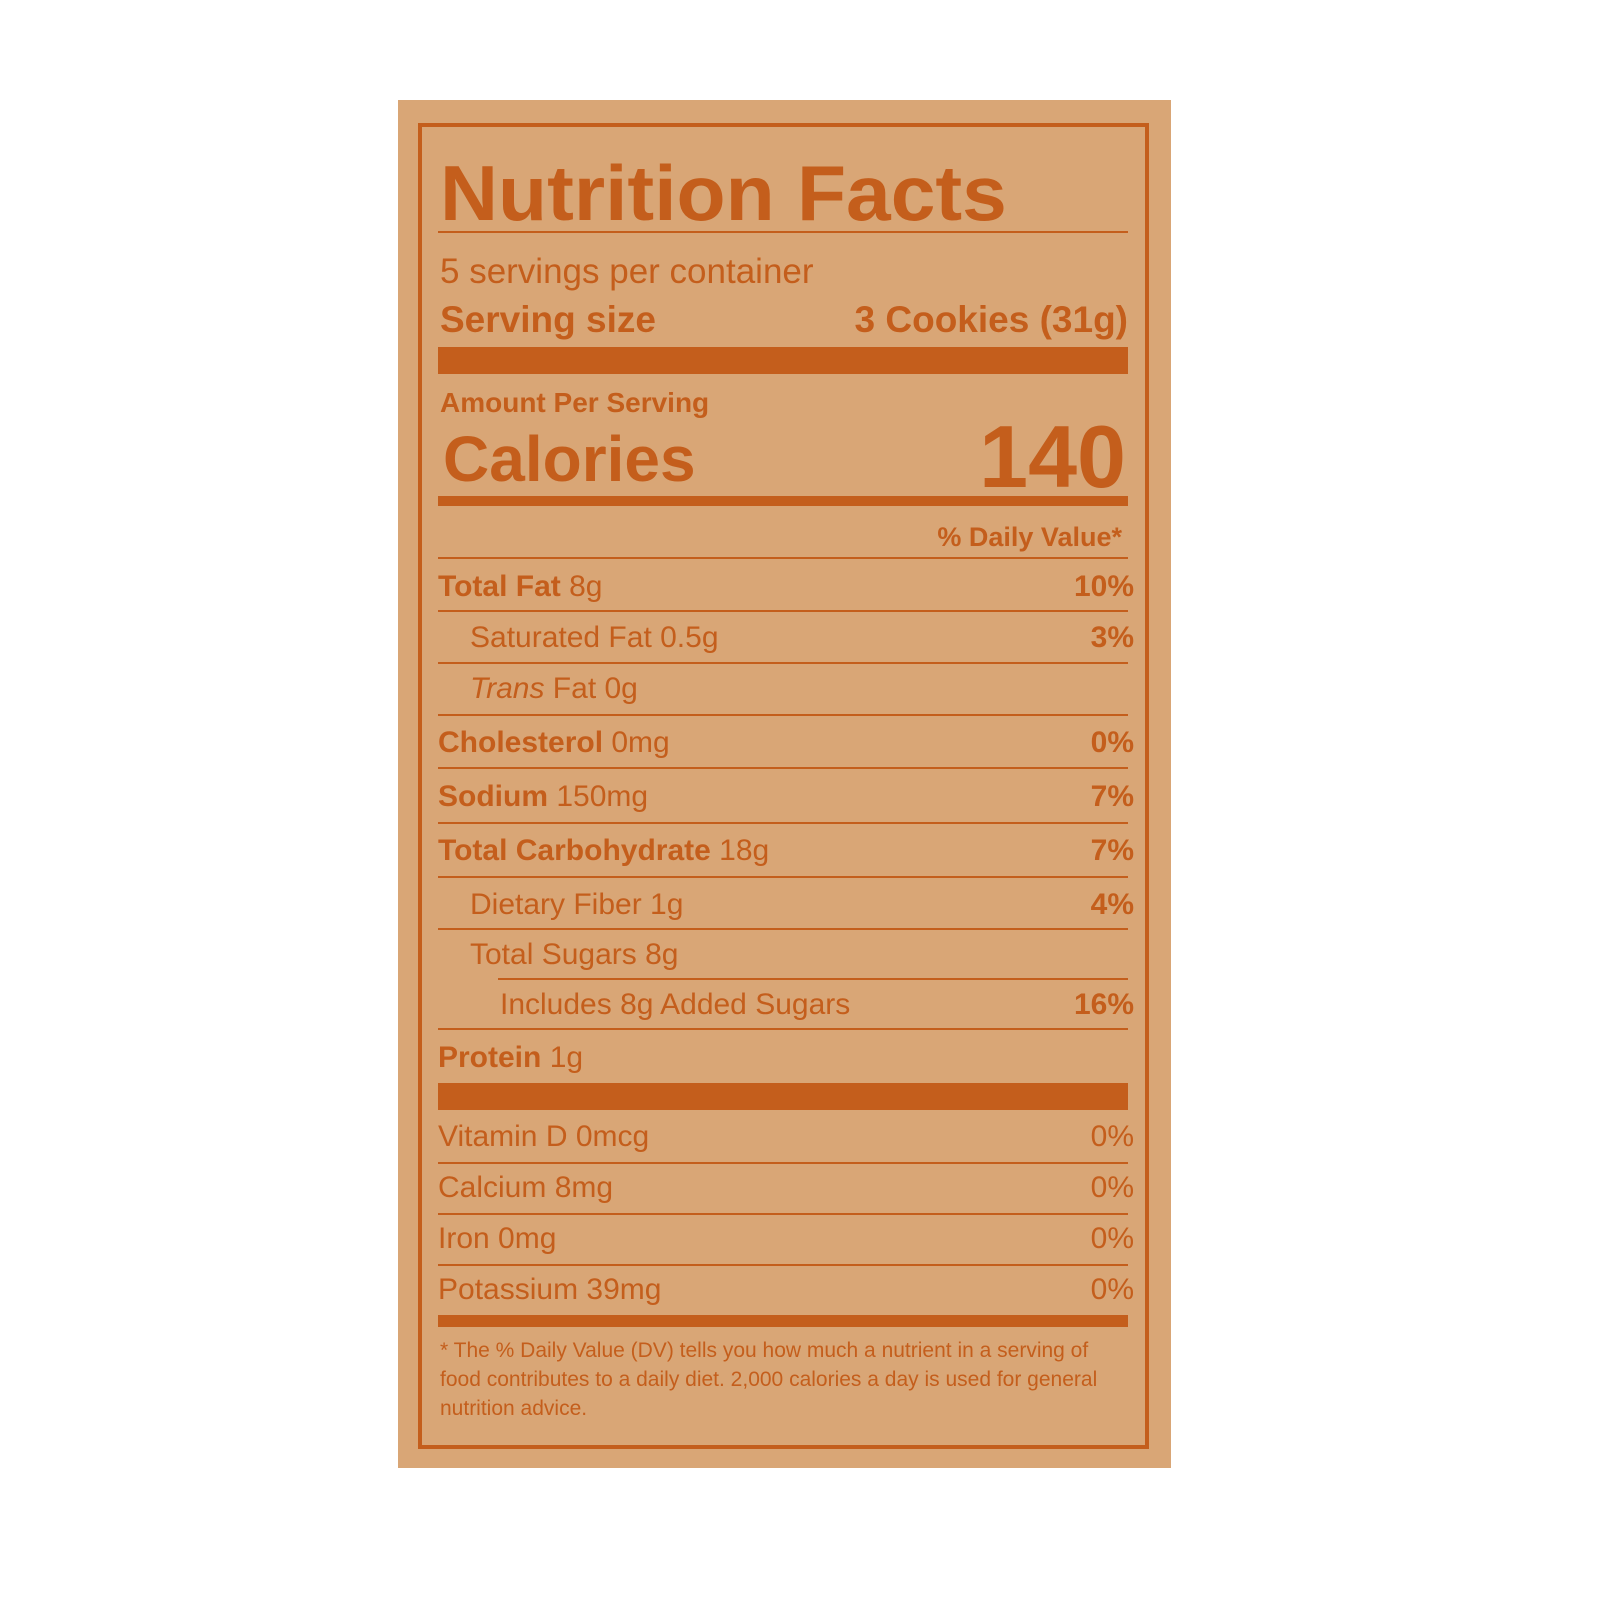 The image size is (1600, 1600). I want to click on vitamin-label: Calcium 8mg, so click(526, 1187).